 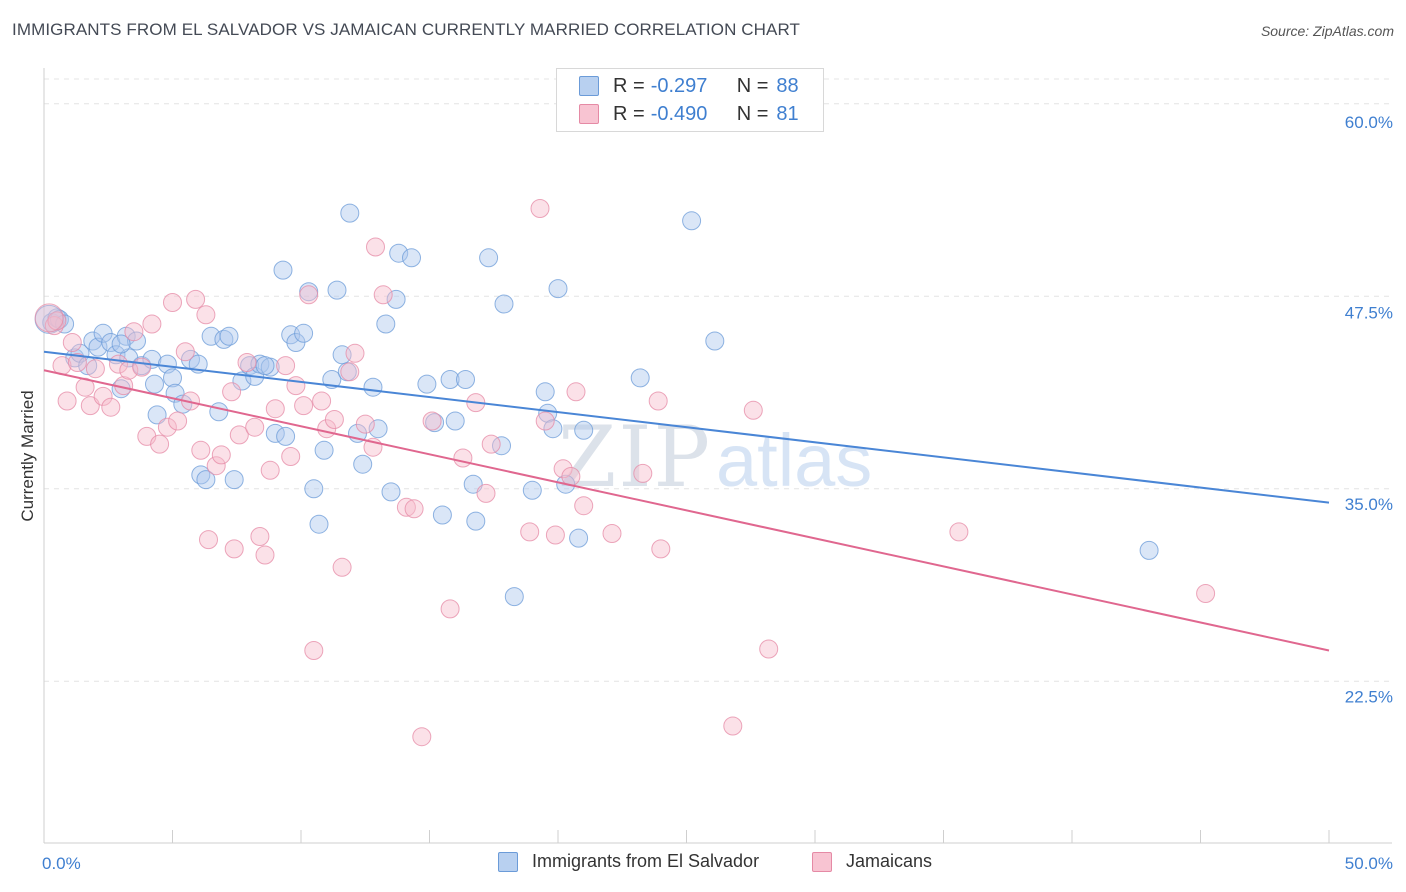 I want to click on bottom-legend-el-salvador: Immigrants from El Salvador, so click(x=628, y=861).